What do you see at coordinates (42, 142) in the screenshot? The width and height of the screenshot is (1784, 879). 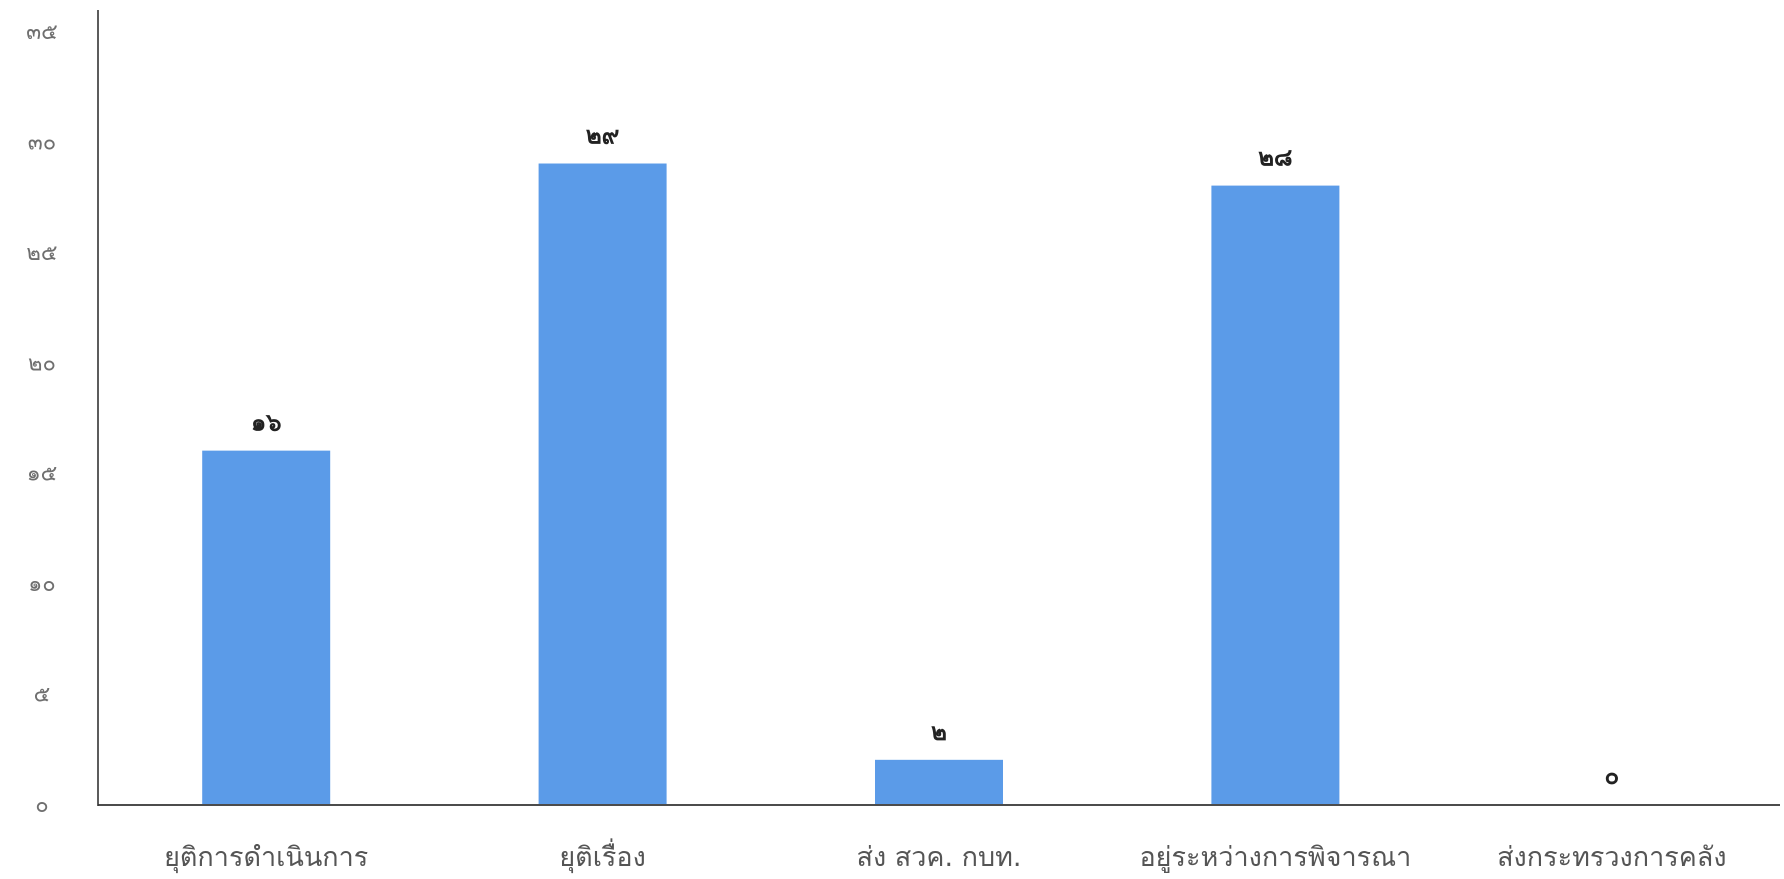 I see `y-tick-label: ๓๐` at bounding box center [42, 142].